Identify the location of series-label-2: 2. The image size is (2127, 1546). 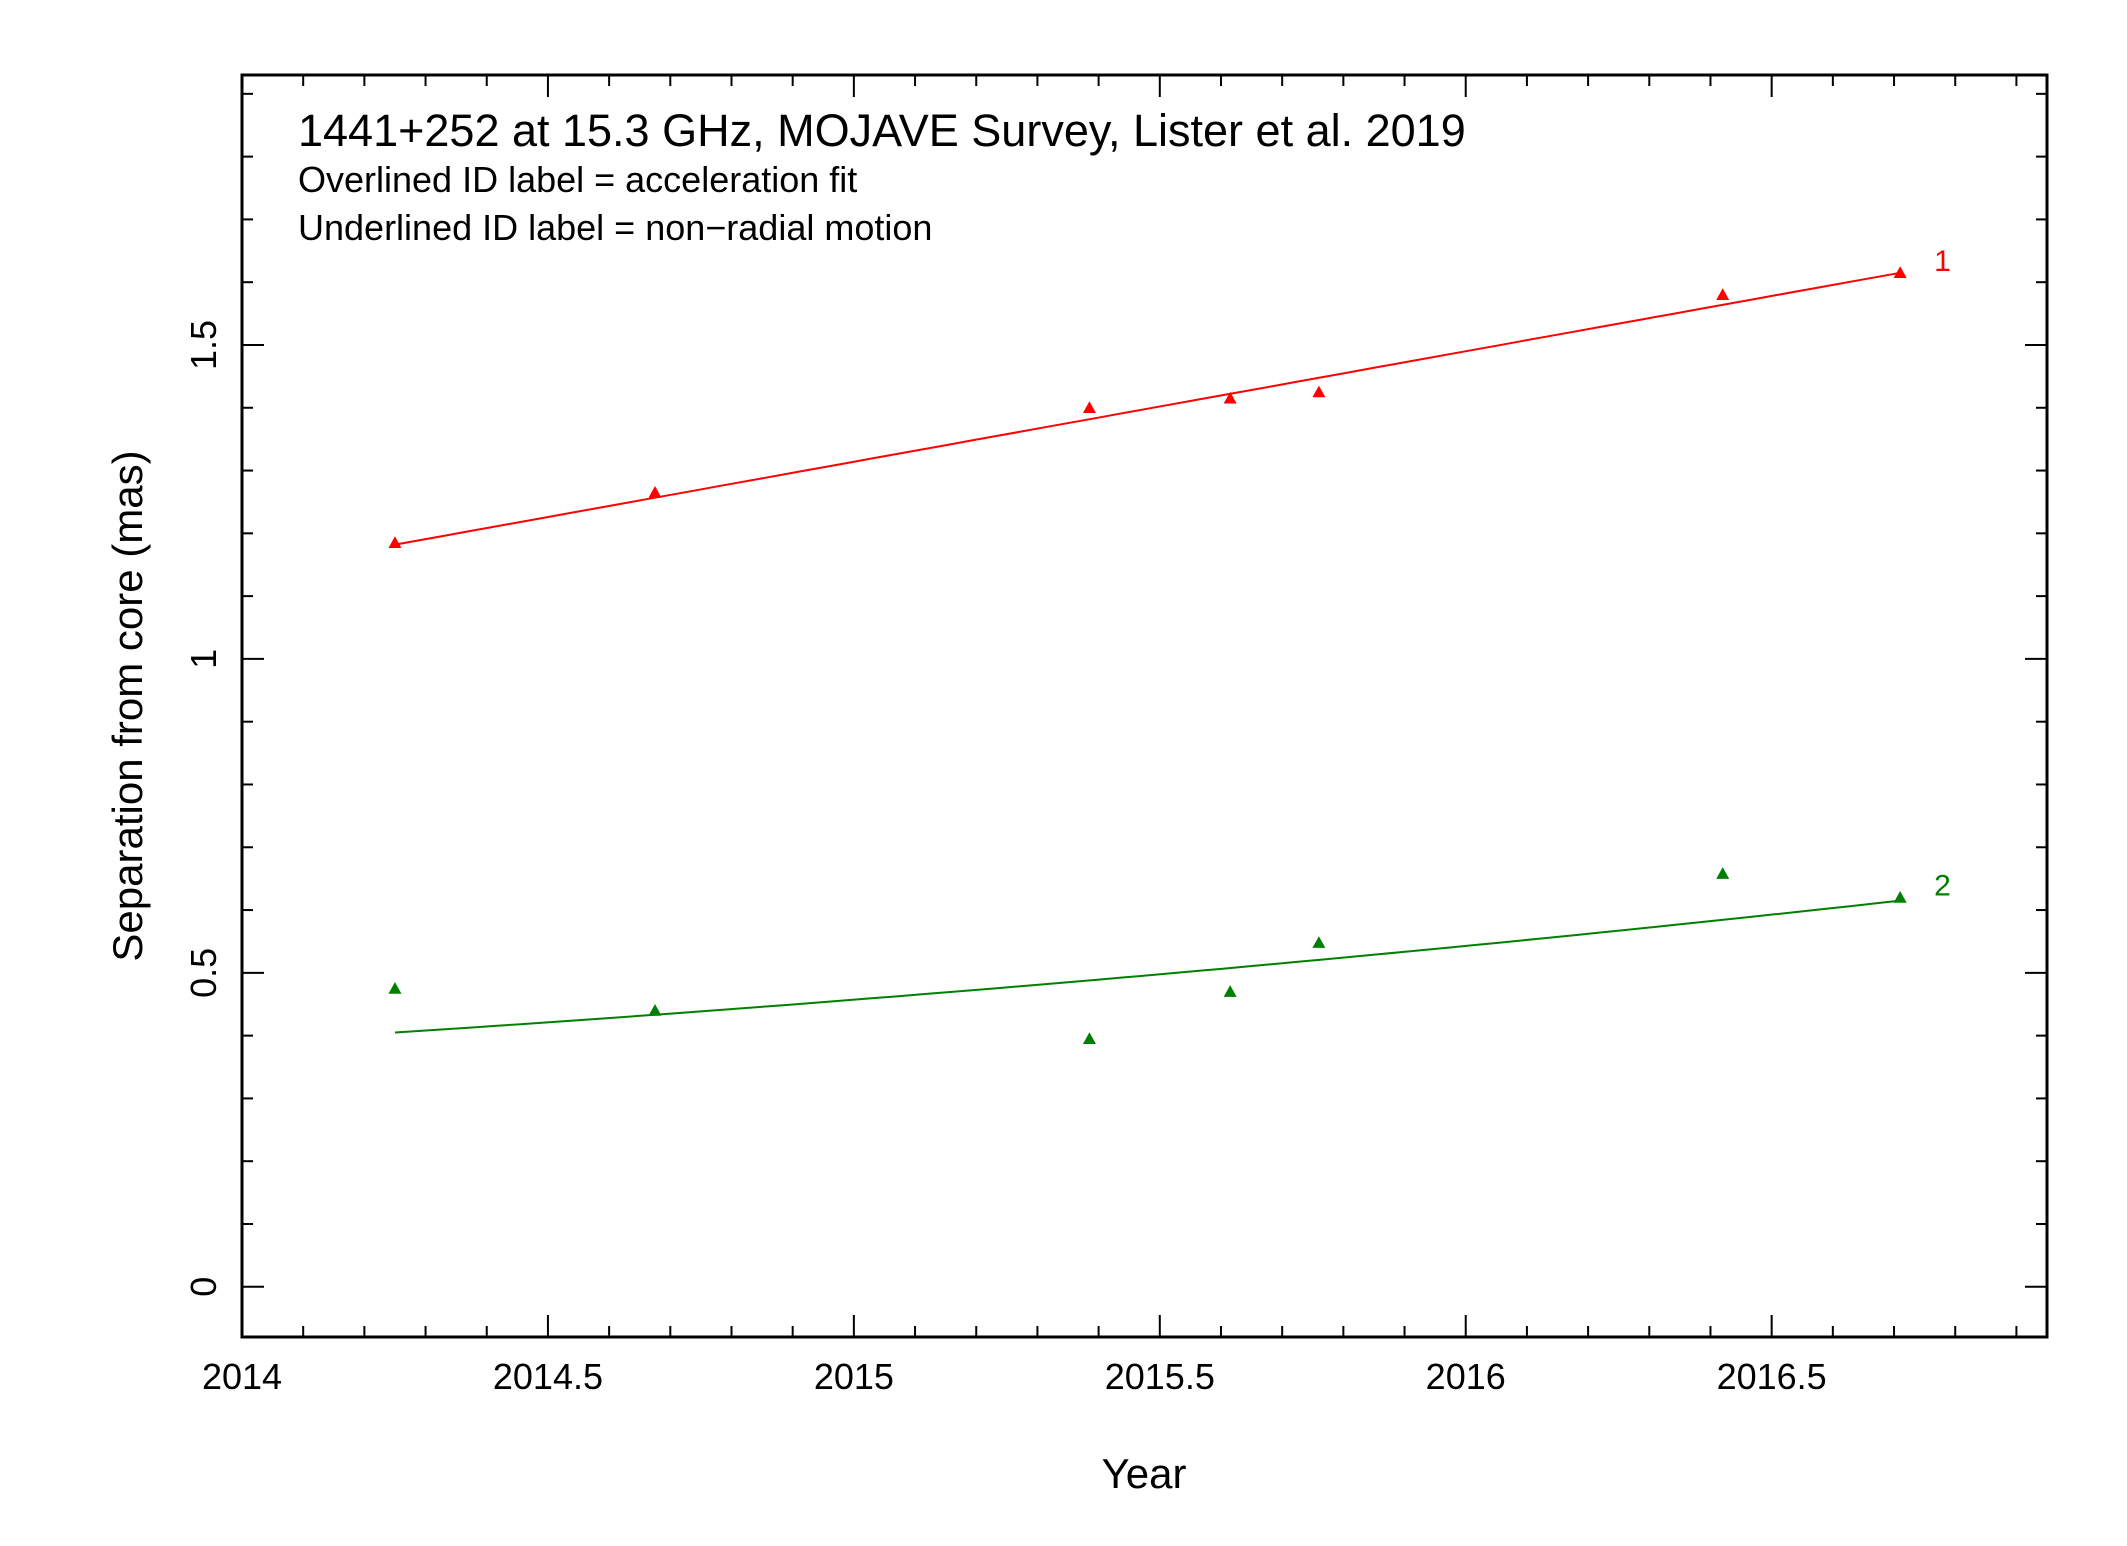
(1942, 885).